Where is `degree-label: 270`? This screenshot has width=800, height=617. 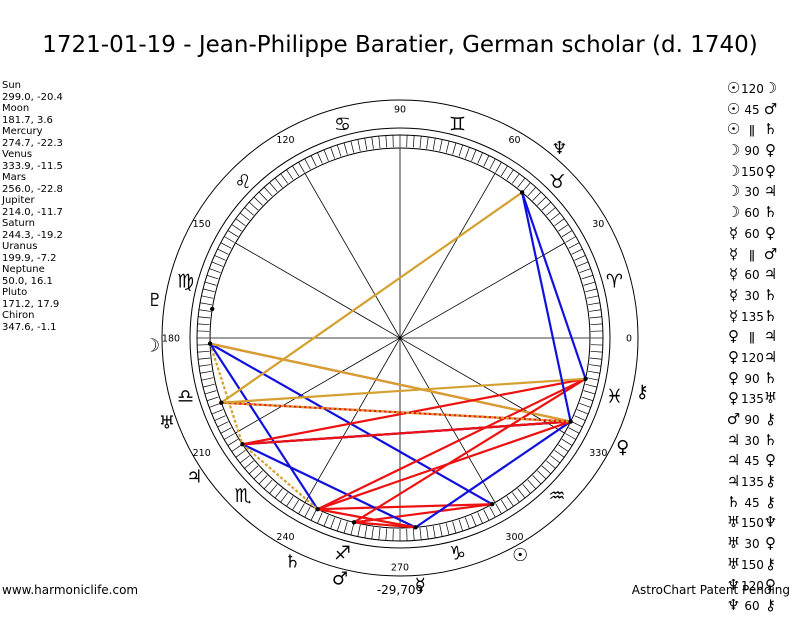
degree-label: 270 is located at coordinates (400, 568).